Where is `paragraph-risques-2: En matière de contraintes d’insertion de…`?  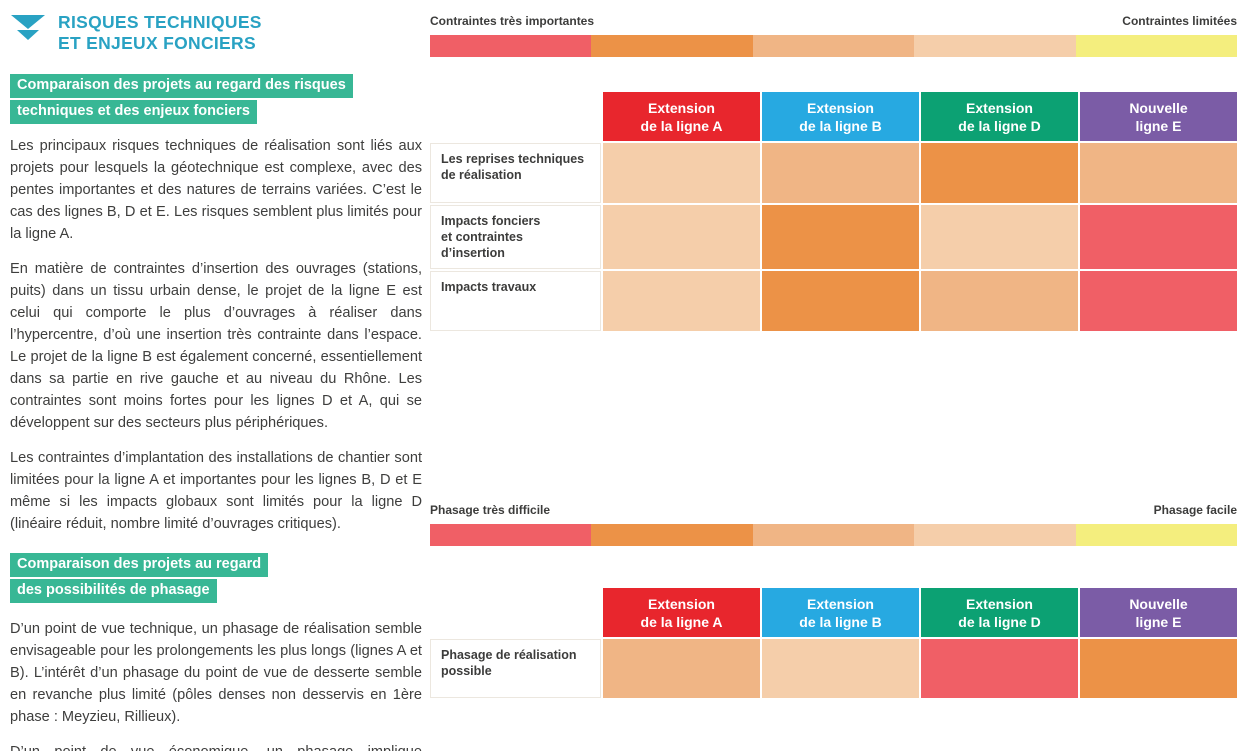
paragraph-risques-2: En matière de contraintes d’insertion de… is located at coordinates (216, 346).